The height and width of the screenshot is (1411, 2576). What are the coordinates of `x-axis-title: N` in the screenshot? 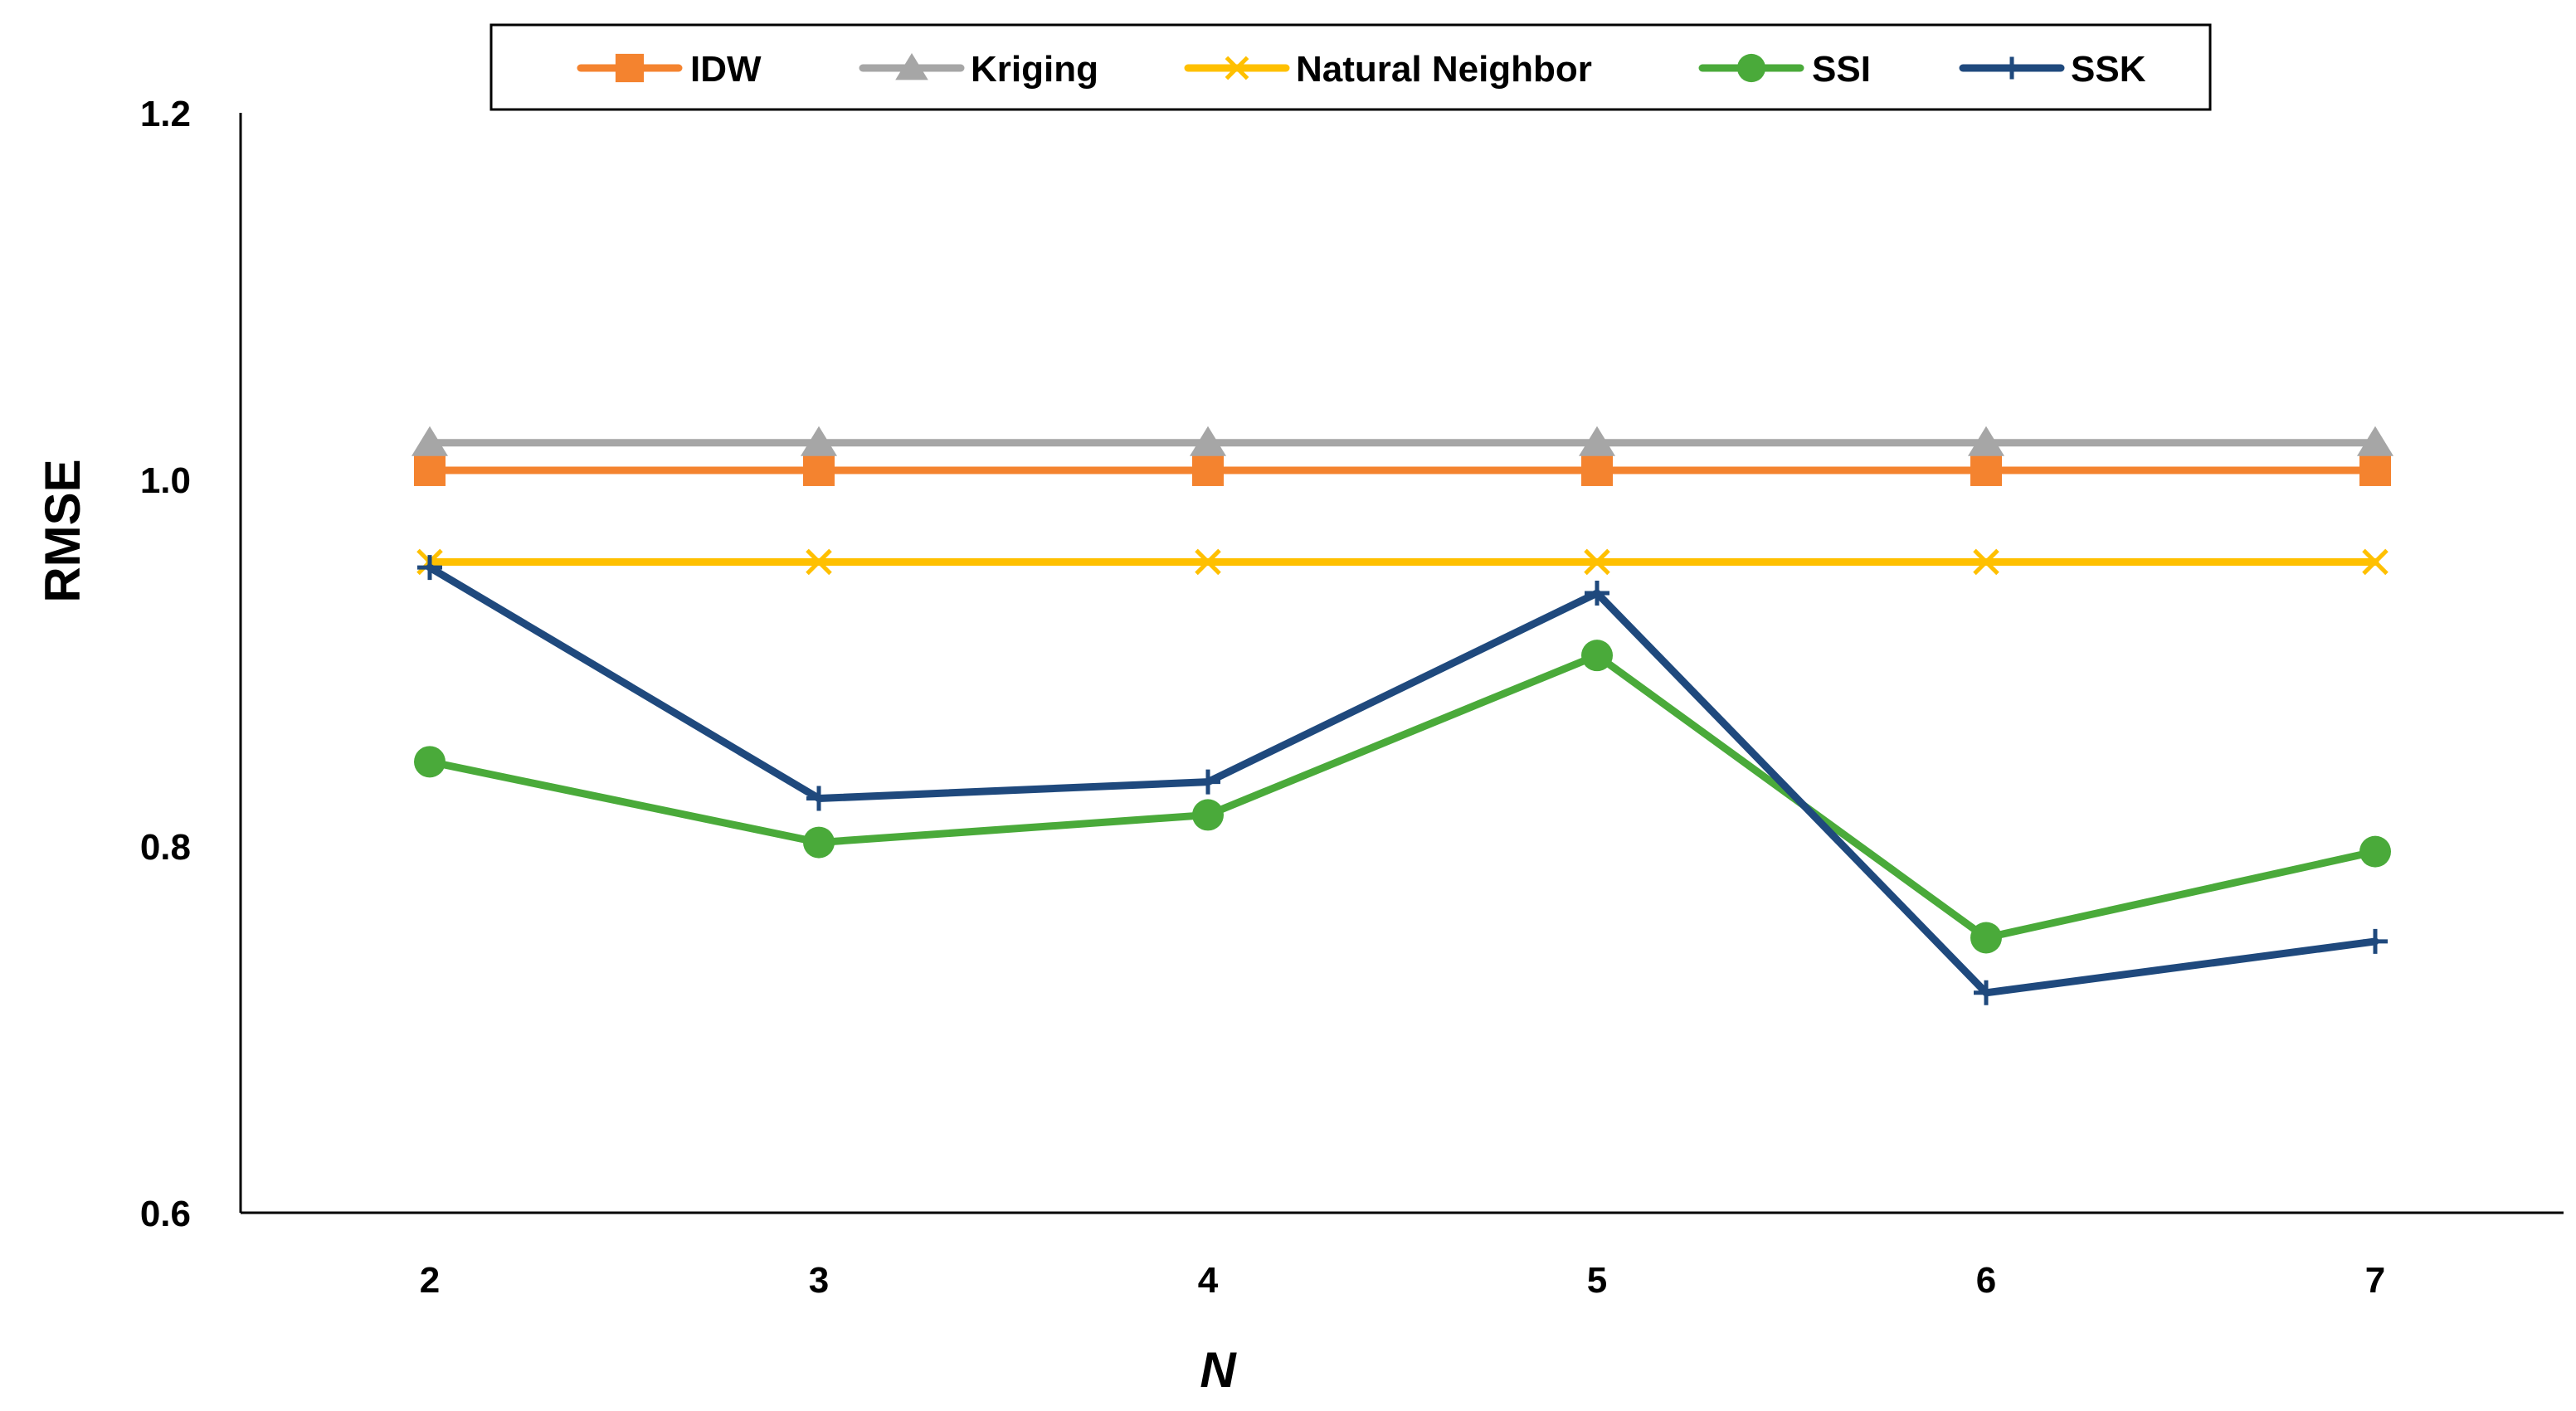 It's located at (1218, 1370).